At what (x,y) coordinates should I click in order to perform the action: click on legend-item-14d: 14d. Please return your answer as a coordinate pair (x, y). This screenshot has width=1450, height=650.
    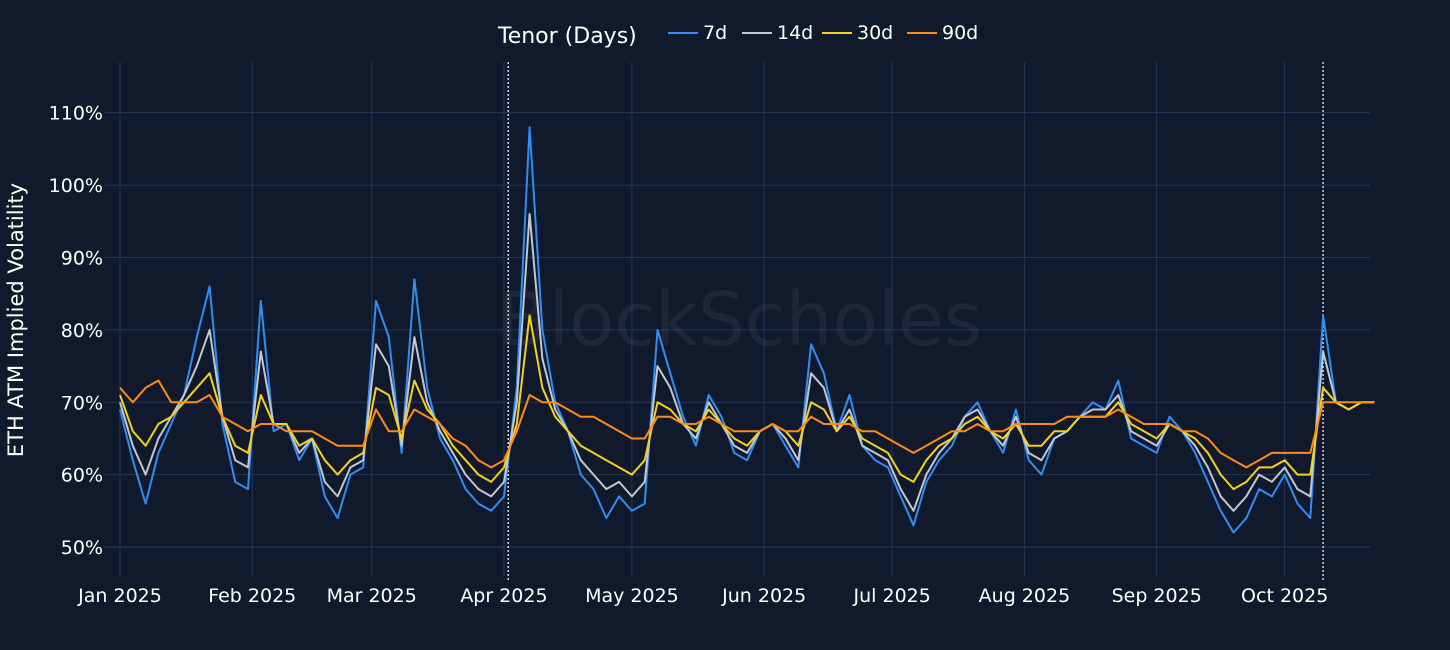
    Looking at the image, I should click on (795, 33).